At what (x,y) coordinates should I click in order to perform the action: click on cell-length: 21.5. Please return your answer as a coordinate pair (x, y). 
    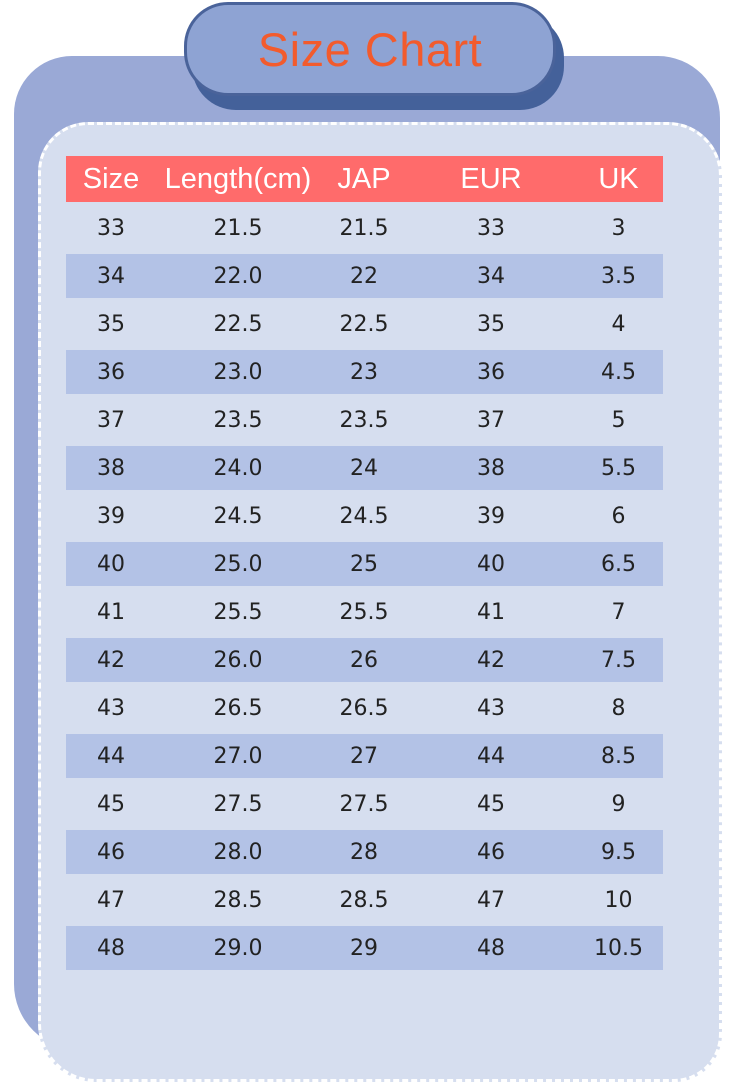
    Looking at the image, I should click on (238, 228).